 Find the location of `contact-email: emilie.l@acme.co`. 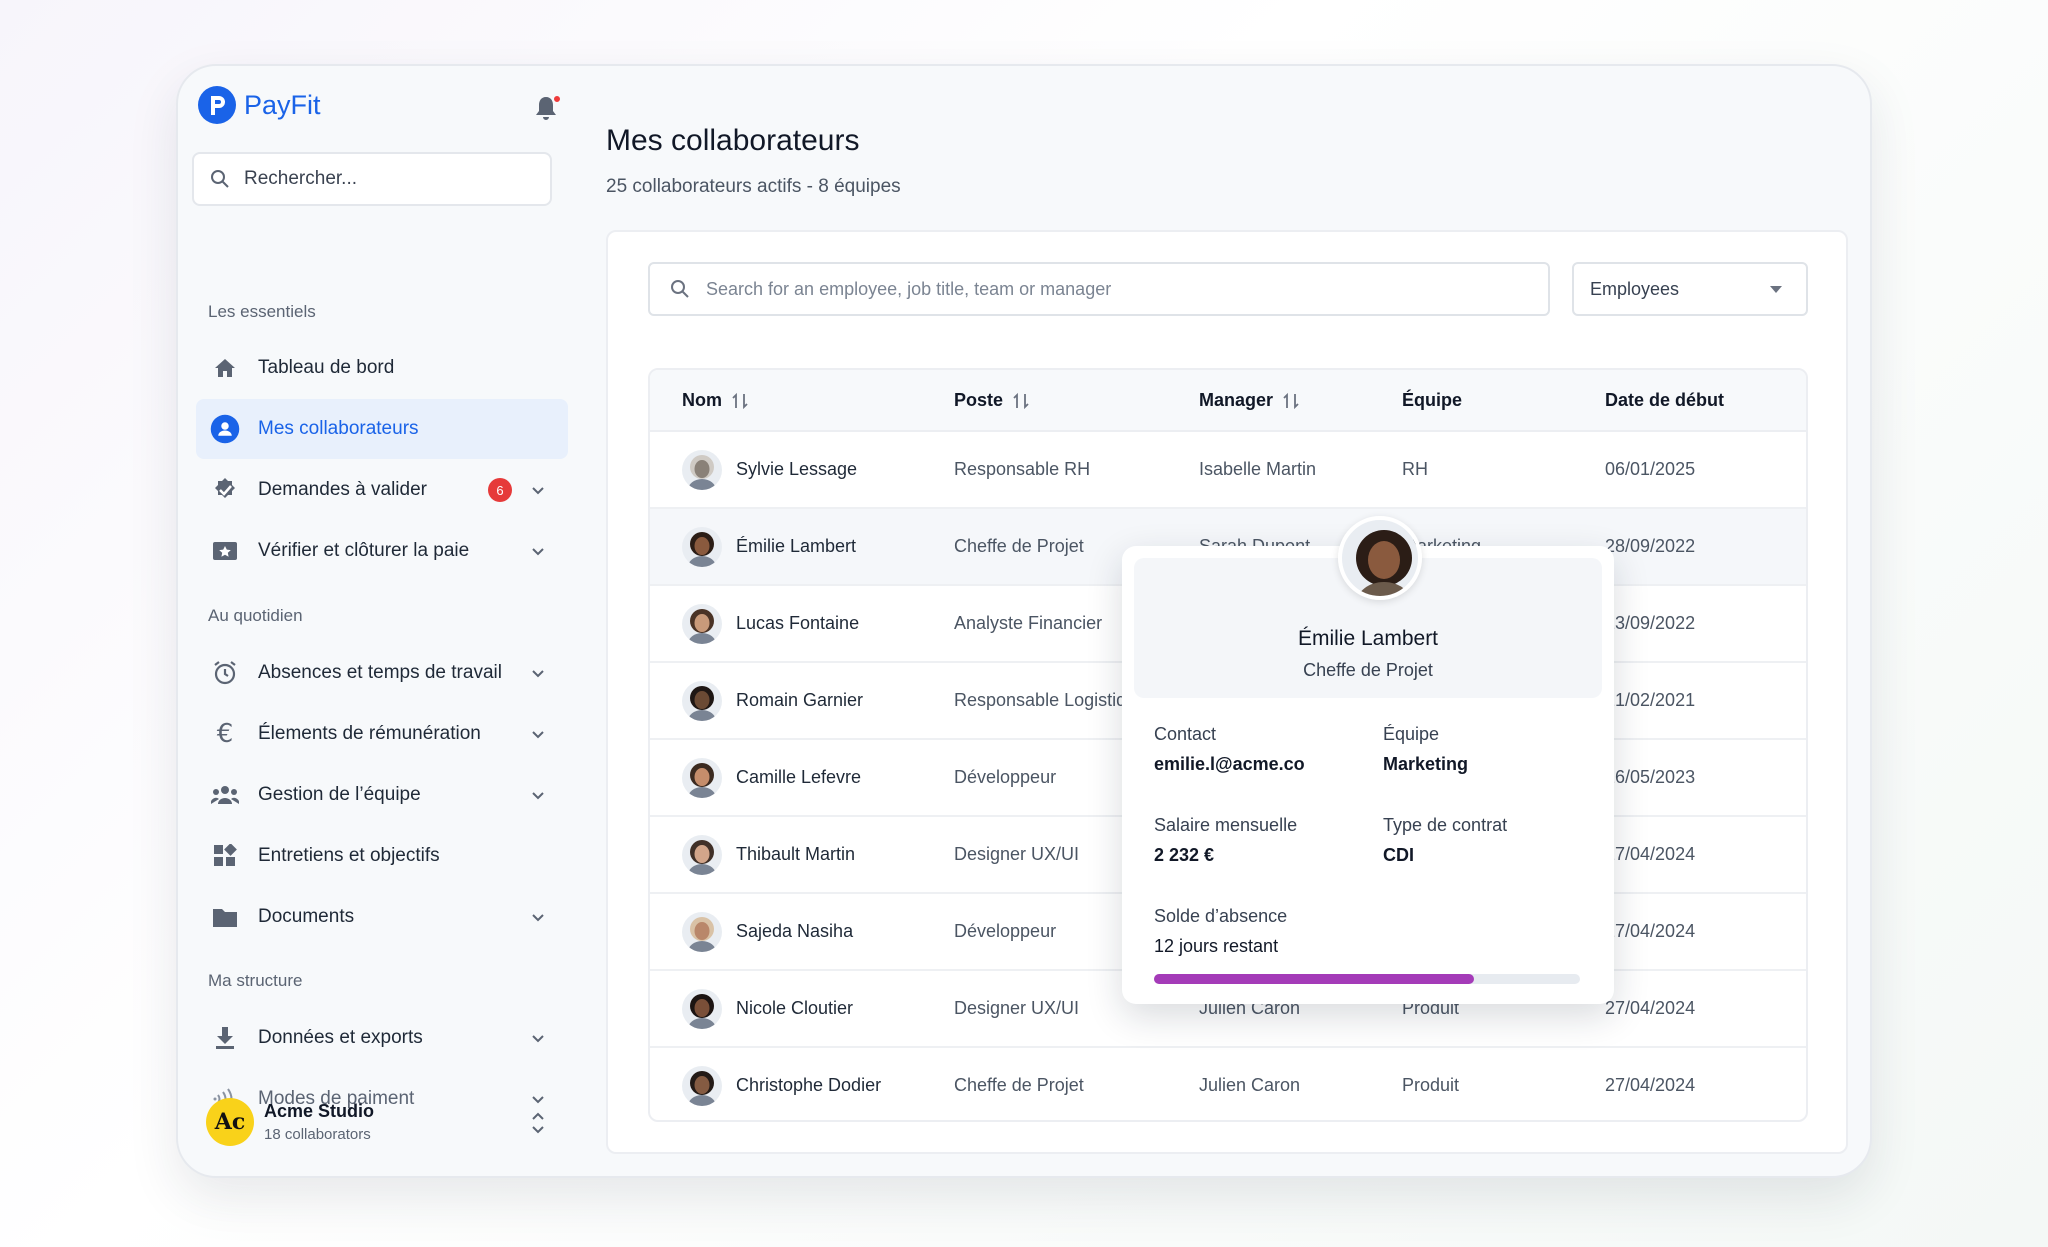

contact-email: emilie.l@acme.co is located at coordinates (1229, 764).